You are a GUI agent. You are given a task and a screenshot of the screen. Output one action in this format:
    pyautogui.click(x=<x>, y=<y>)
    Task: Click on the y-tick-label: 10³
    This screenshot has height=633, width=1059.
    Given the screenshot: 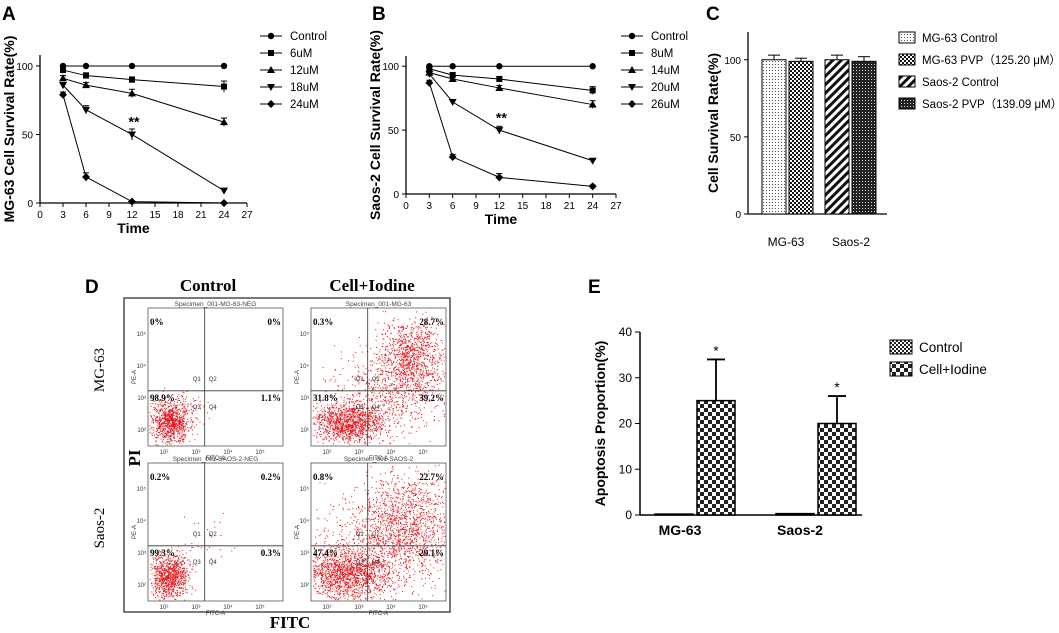 What is the action you would take?
    pyautogui.click(x=141, y=399)
    